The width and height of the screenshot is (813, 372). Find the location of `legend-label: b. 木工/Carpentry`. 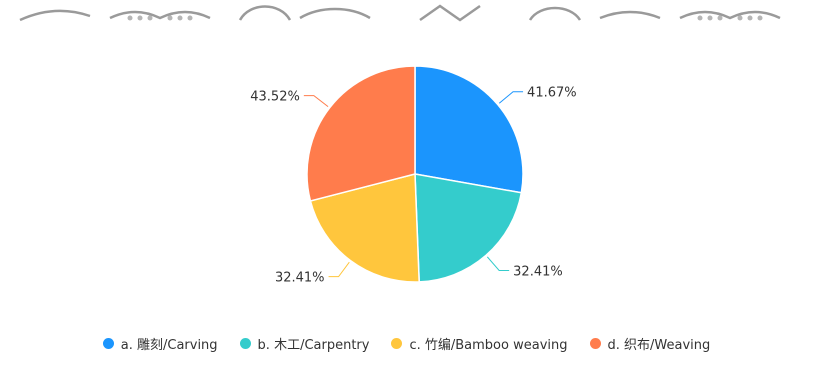

legend-label: b. 木工/Carpentry is located at coordinates (313, 345).